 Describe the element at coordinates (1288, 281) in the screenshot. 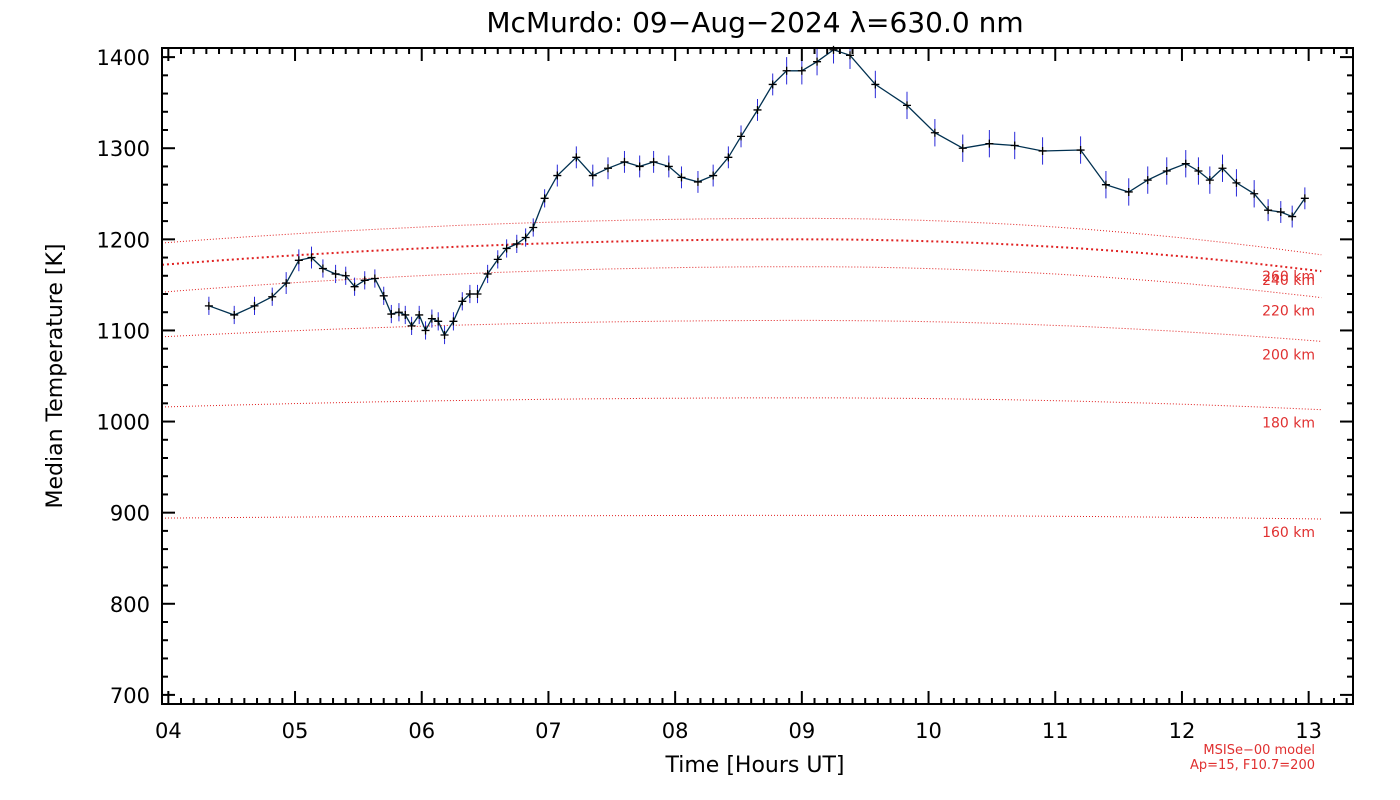

I see `altitude-label: 240 km` at that location.